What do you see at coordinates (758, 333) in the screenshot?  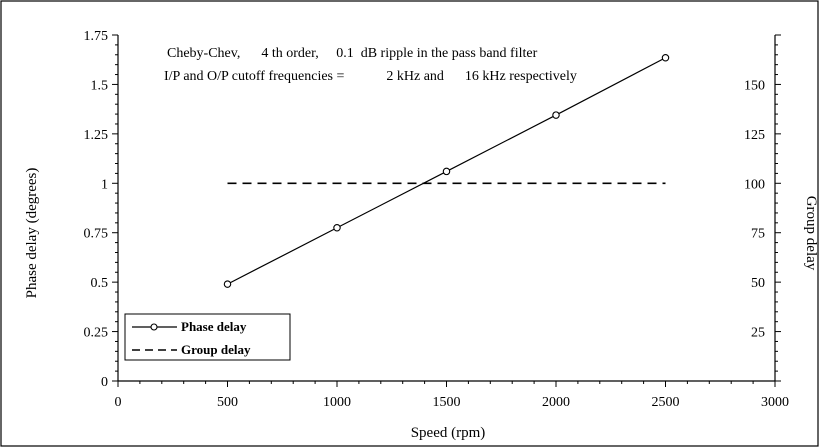 I see `y2-tick-label: 25` at bounding box center [758, 333].